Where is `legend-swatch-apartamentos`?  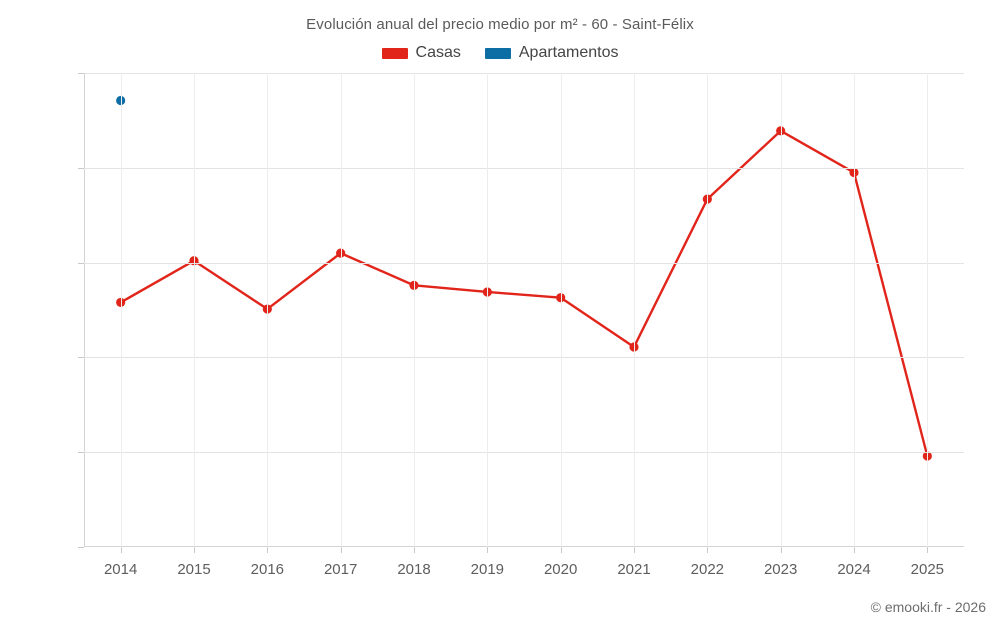
legend-swatch-apartamentos is located at coordinates (497, 53).